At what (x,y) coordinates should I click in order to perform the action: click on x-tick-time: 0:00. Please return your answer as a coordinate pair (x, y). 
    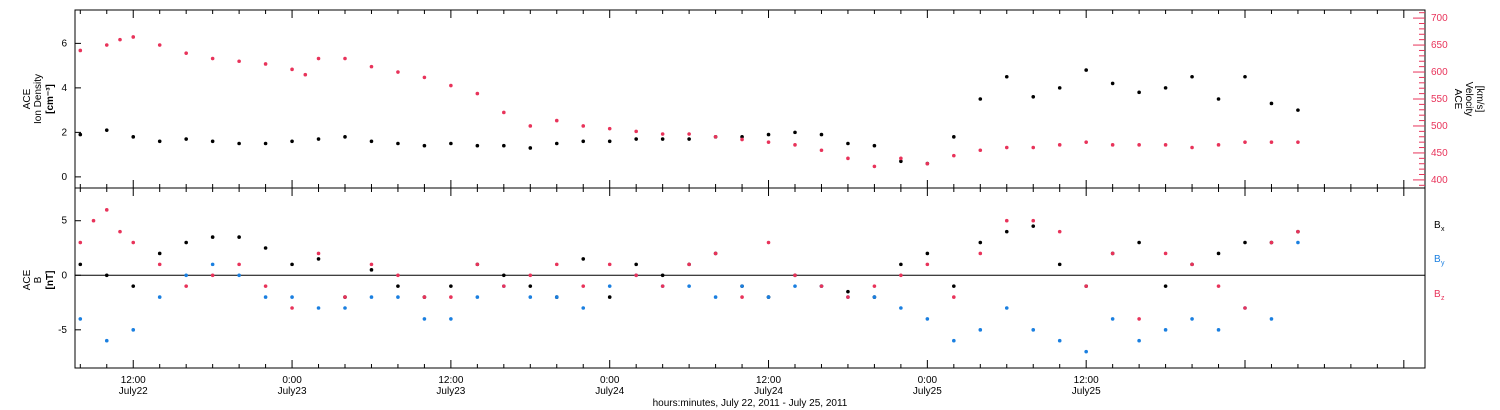
    Looking at the image, I should click on (292, 380).